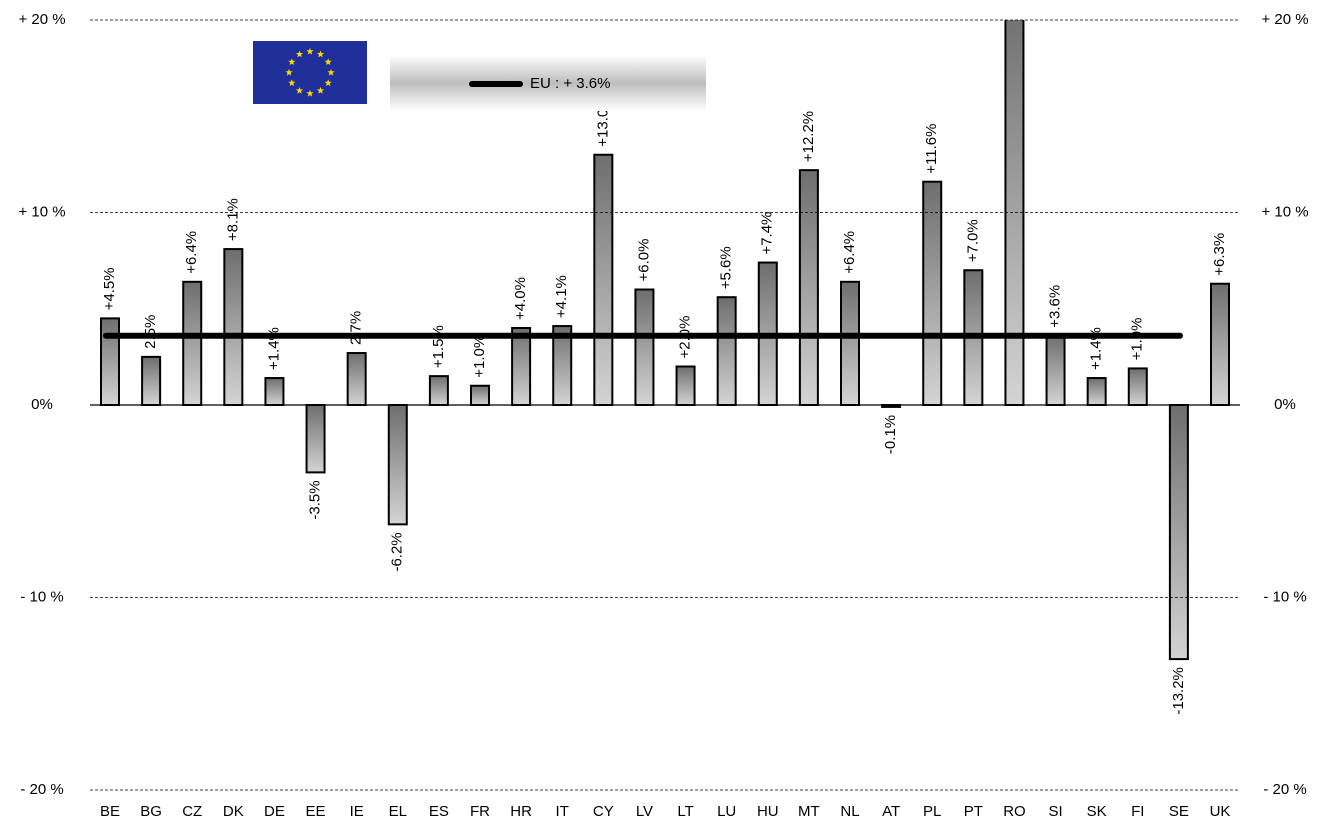 The width and height of the screenshot is (1321, 829). What do you see at coordinates (809, 811) in the screenshot?
I see `x-tick-label: MT` at bounding box center [809, 811].